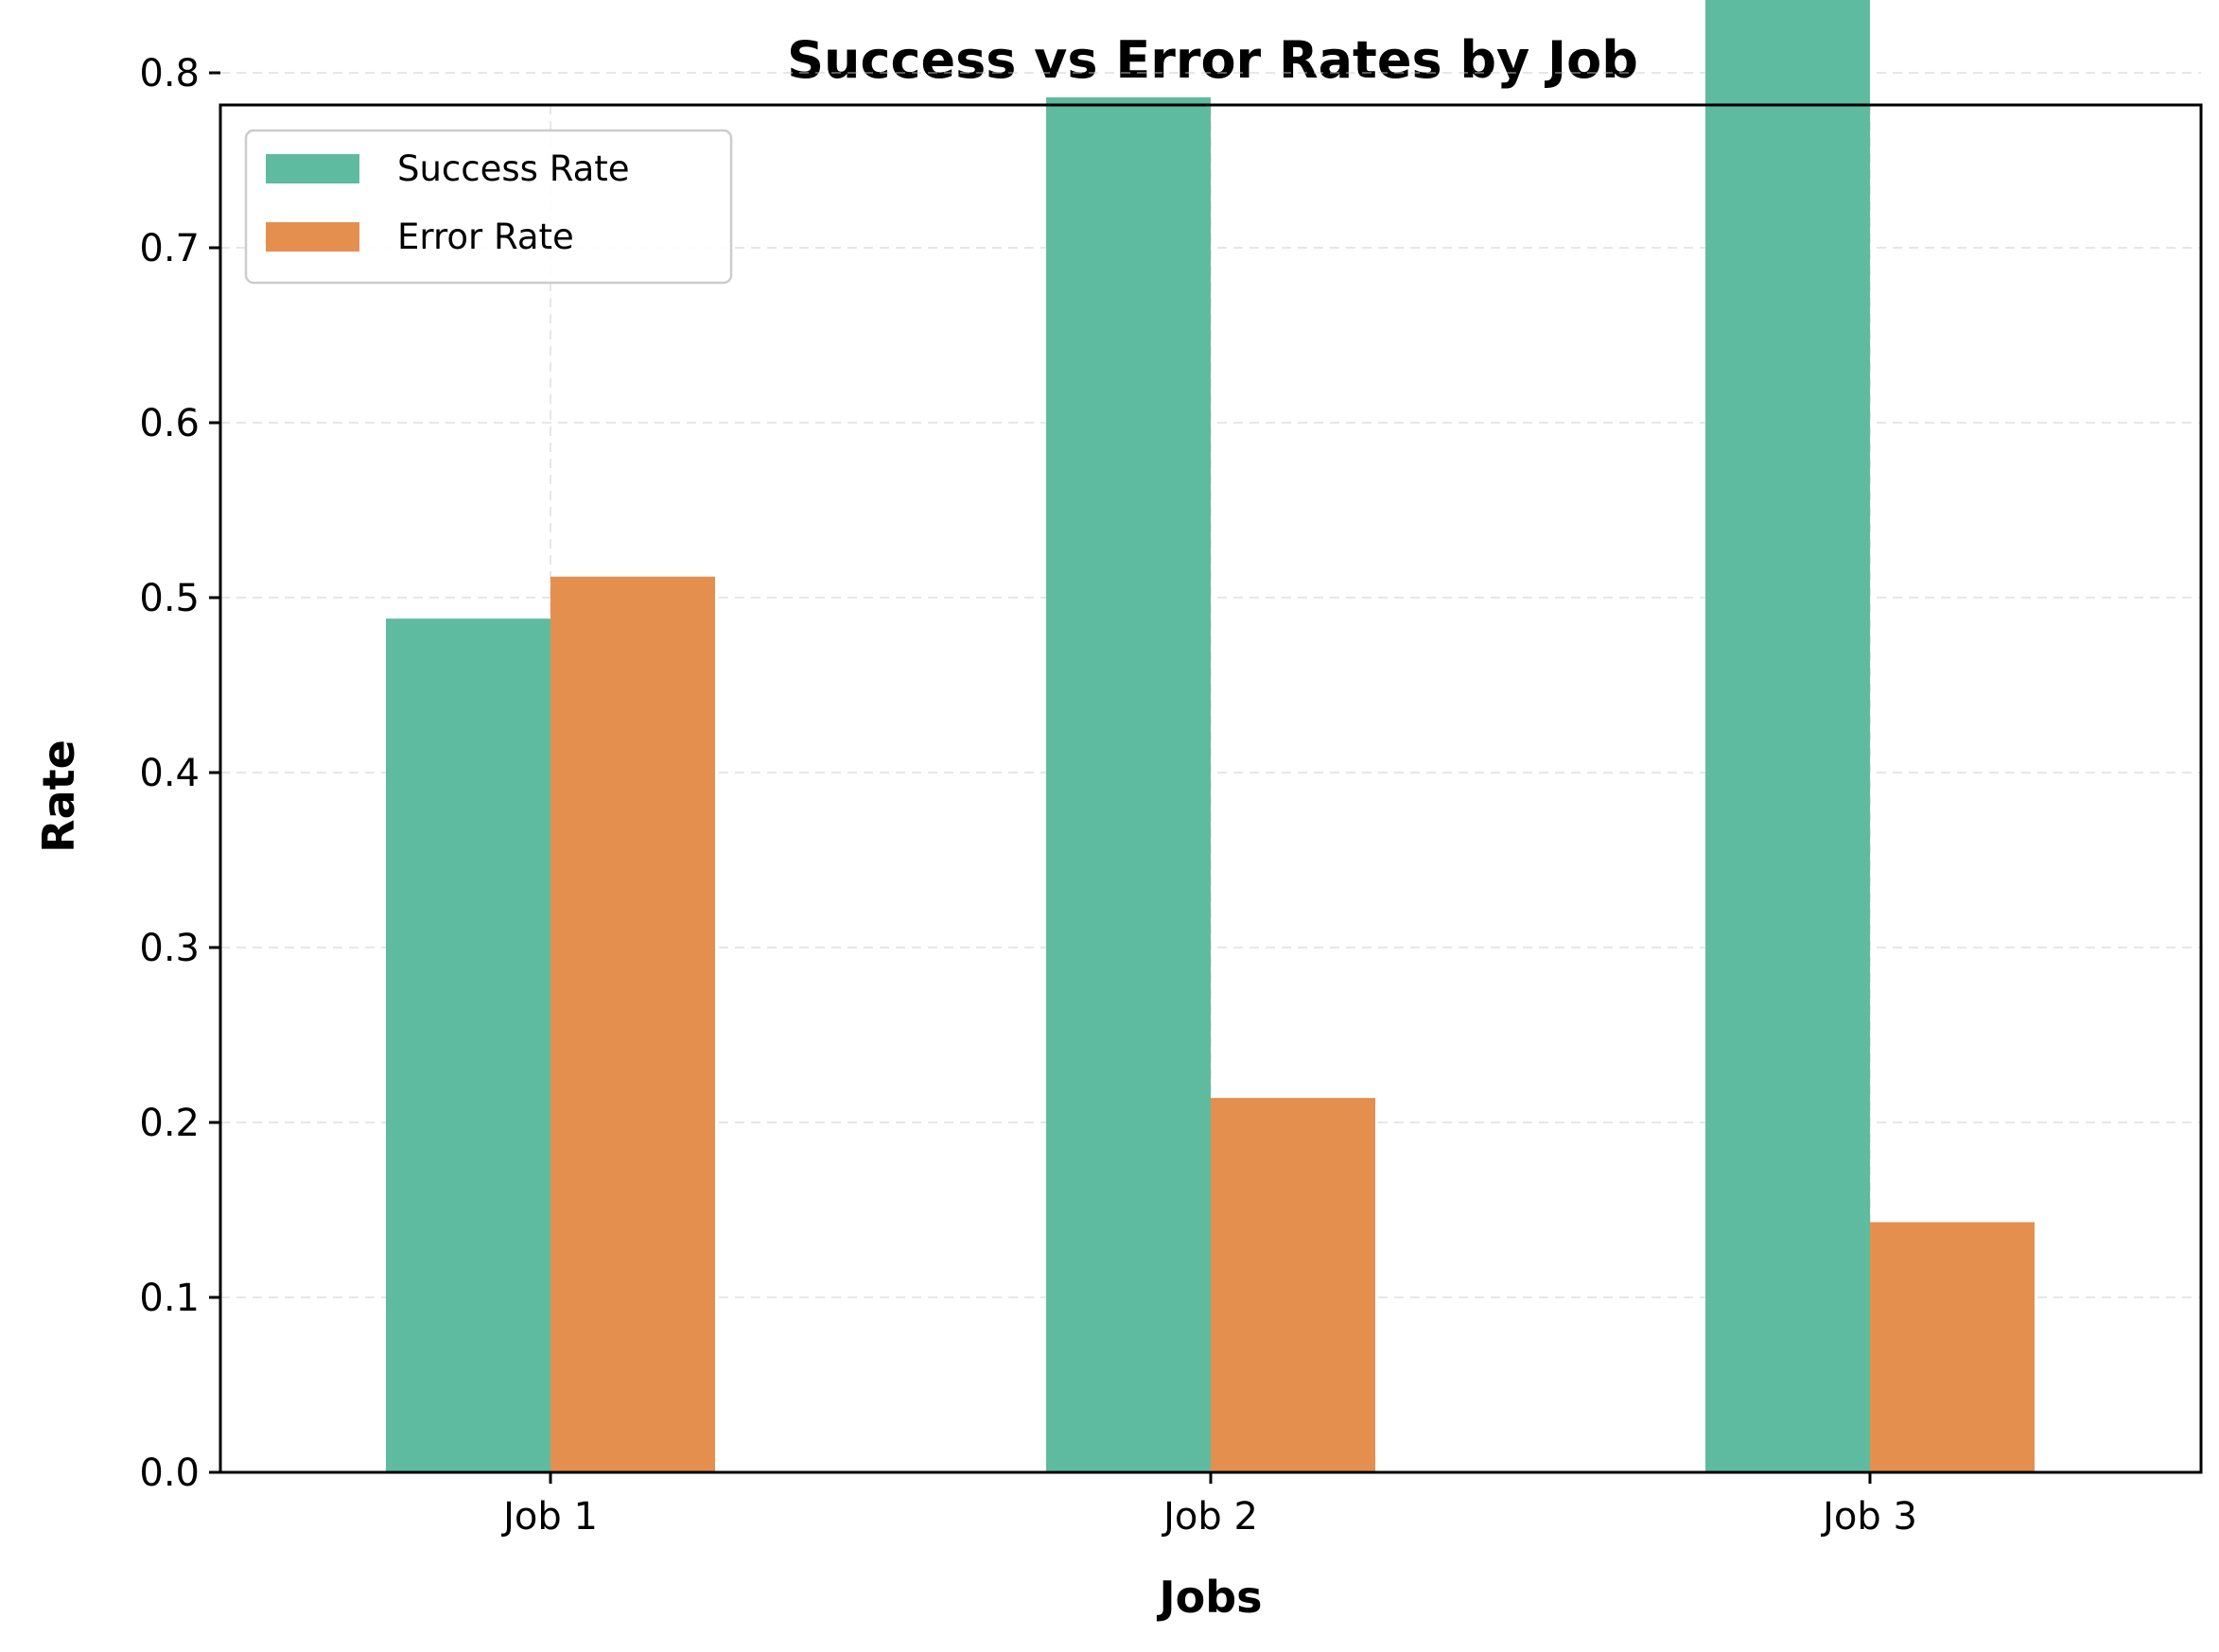 The image size is (2219, 1652). Describe the element at coordinates (170, 424) in the screenshot. I see `y-tick-label: 0.6` at that location.